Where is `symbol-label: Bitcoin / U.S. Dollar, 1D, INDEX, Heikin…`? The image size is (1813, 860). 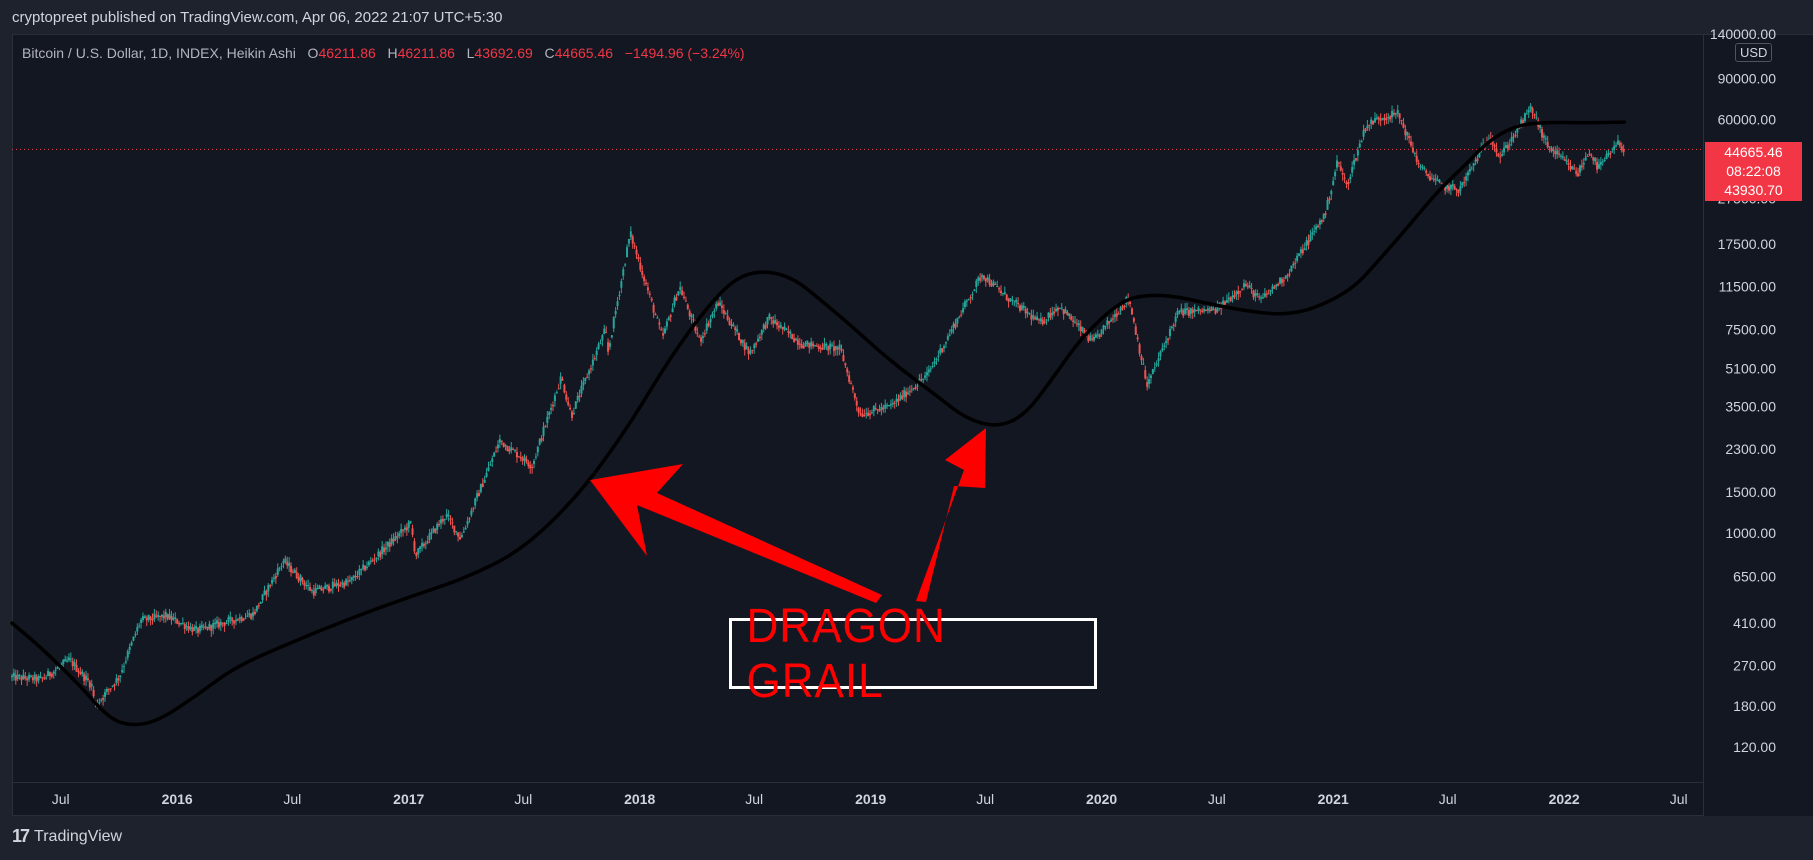
symbol-label: Bitcoin / U.S. Dollar, 1D, INDEX, Heikin… is located at coordinates (159, 53).